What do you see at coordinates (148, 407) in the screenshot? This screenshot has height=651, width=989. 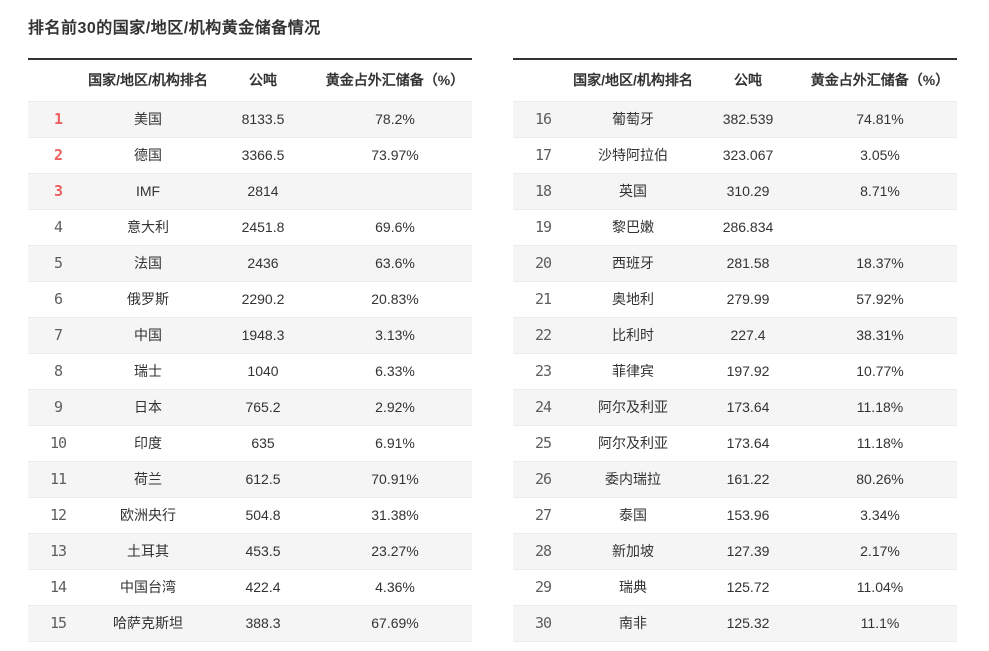 I see `name-cell: 日本` at bounding box center [148, 407].